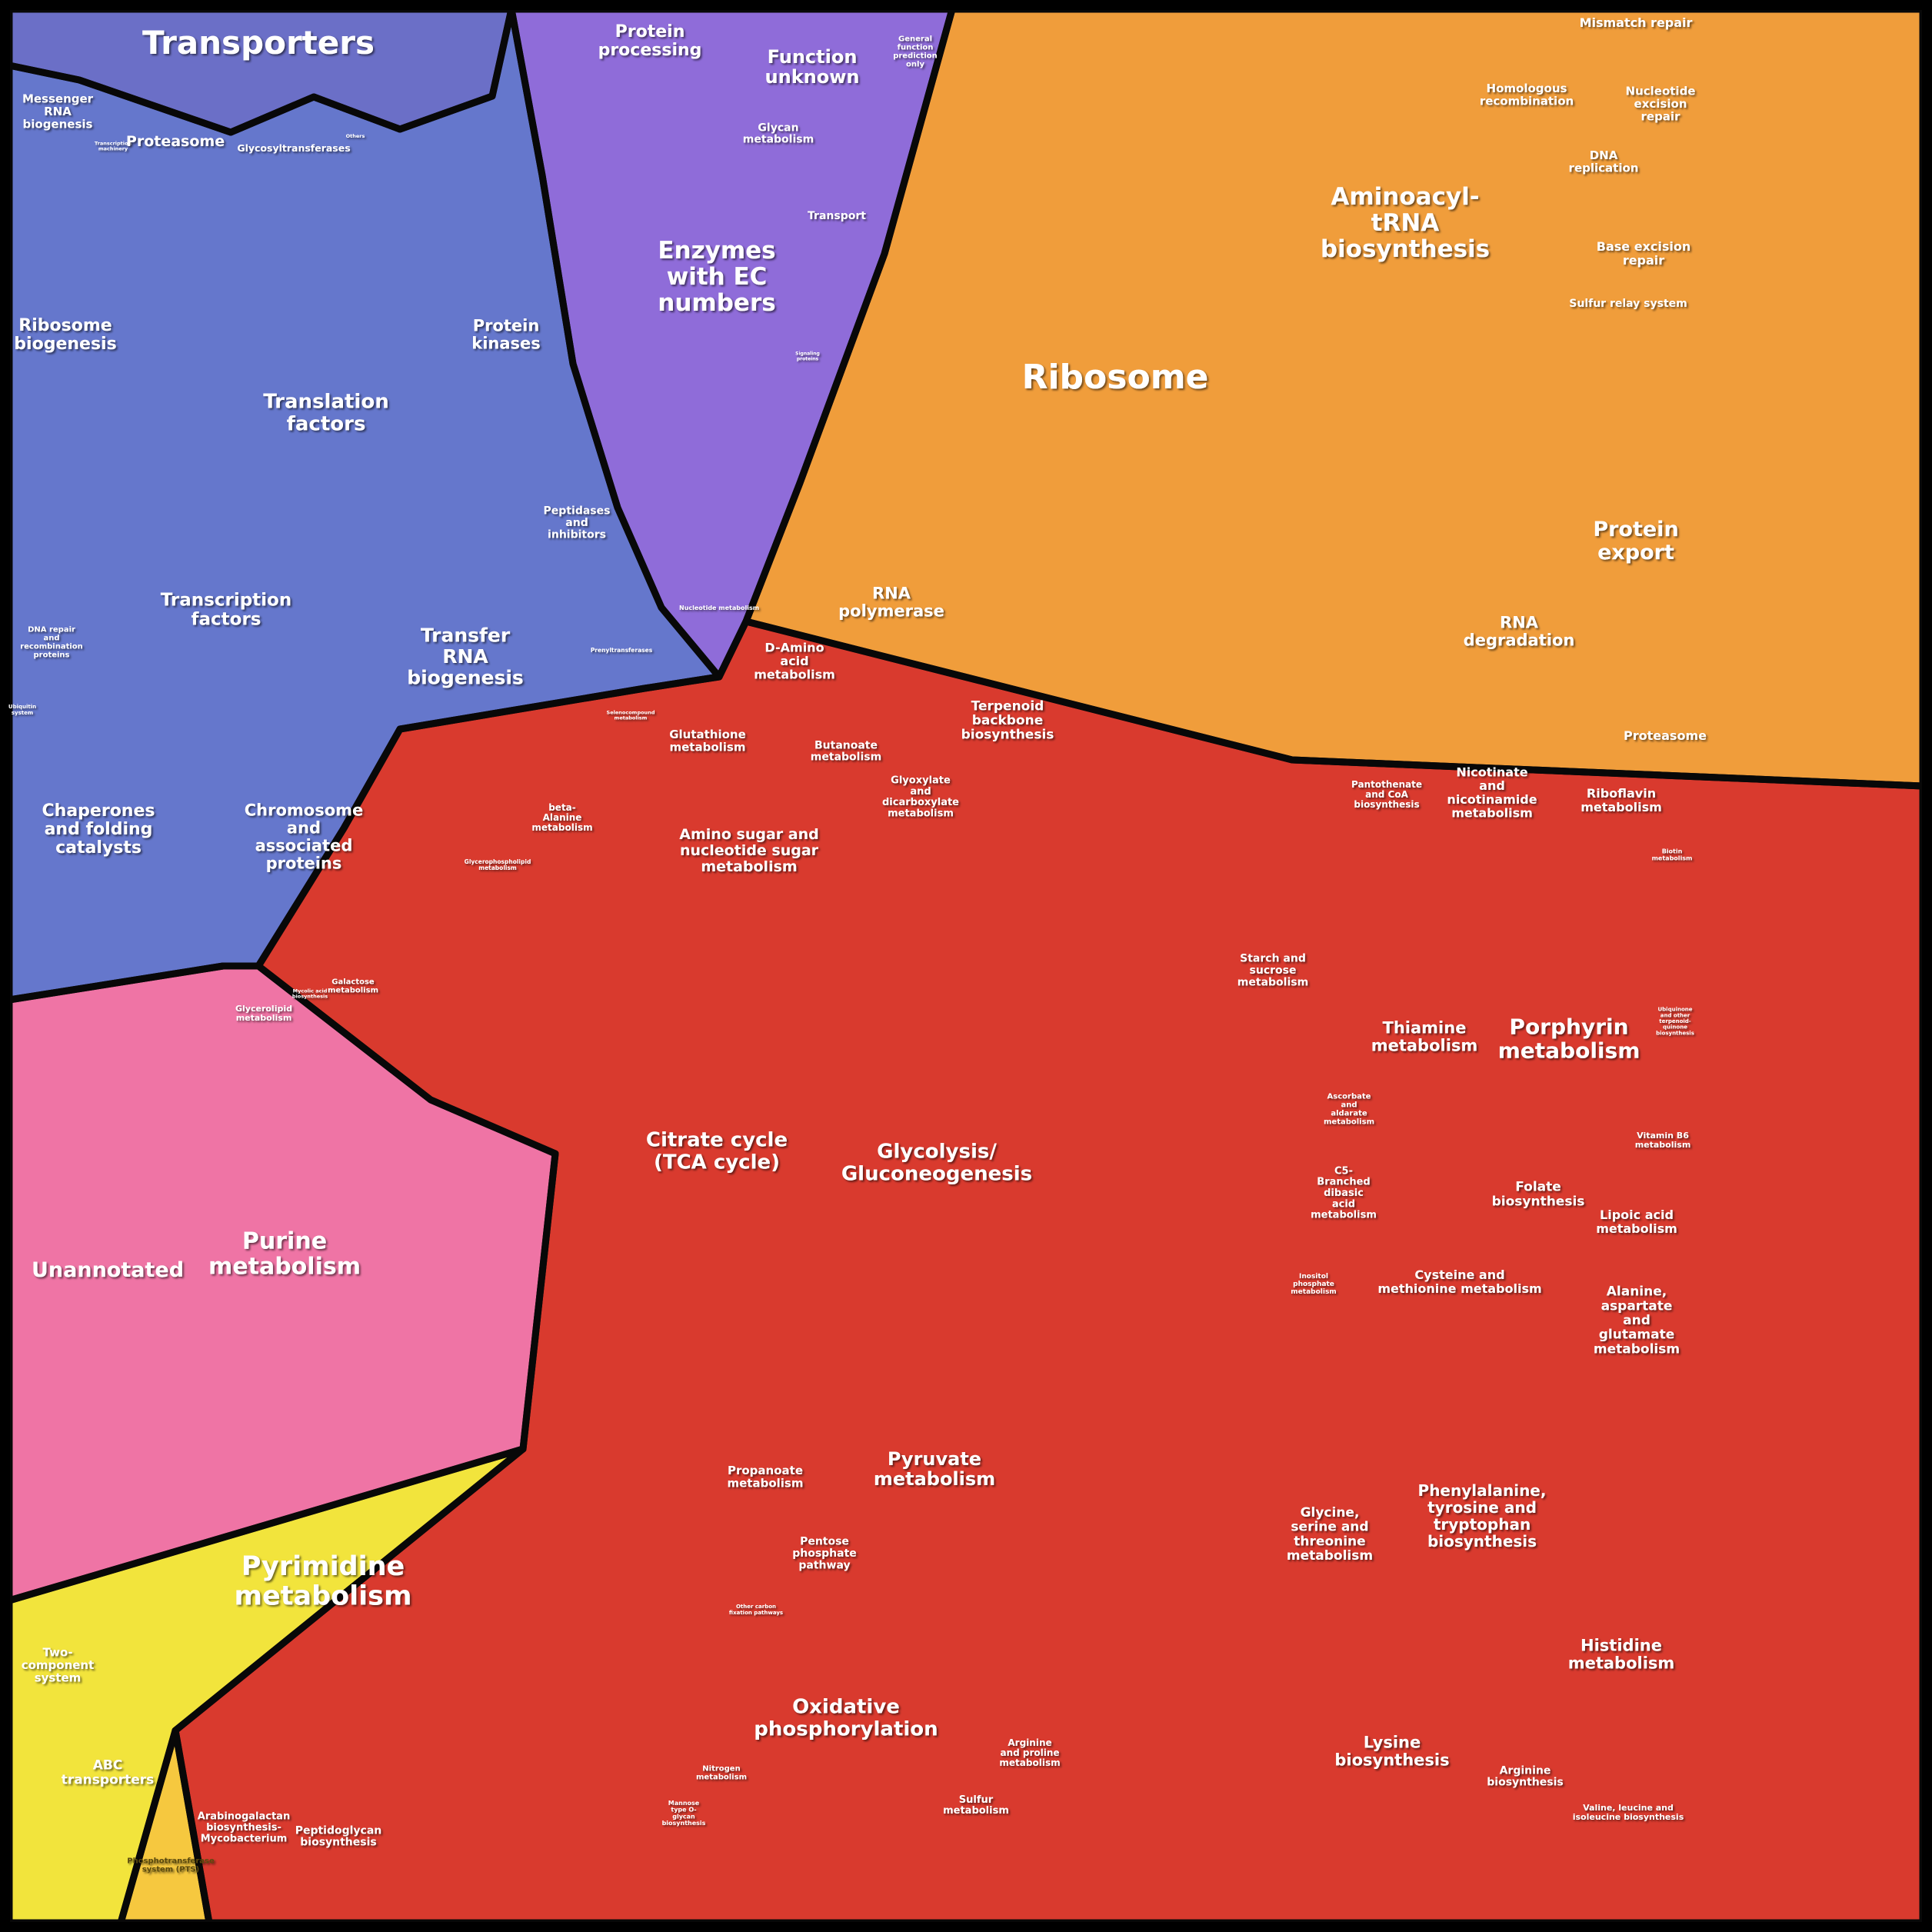  I want to click on label-lipoic-acid-metabolism: Lipoic acid metabolism, so click(1636, 1222).